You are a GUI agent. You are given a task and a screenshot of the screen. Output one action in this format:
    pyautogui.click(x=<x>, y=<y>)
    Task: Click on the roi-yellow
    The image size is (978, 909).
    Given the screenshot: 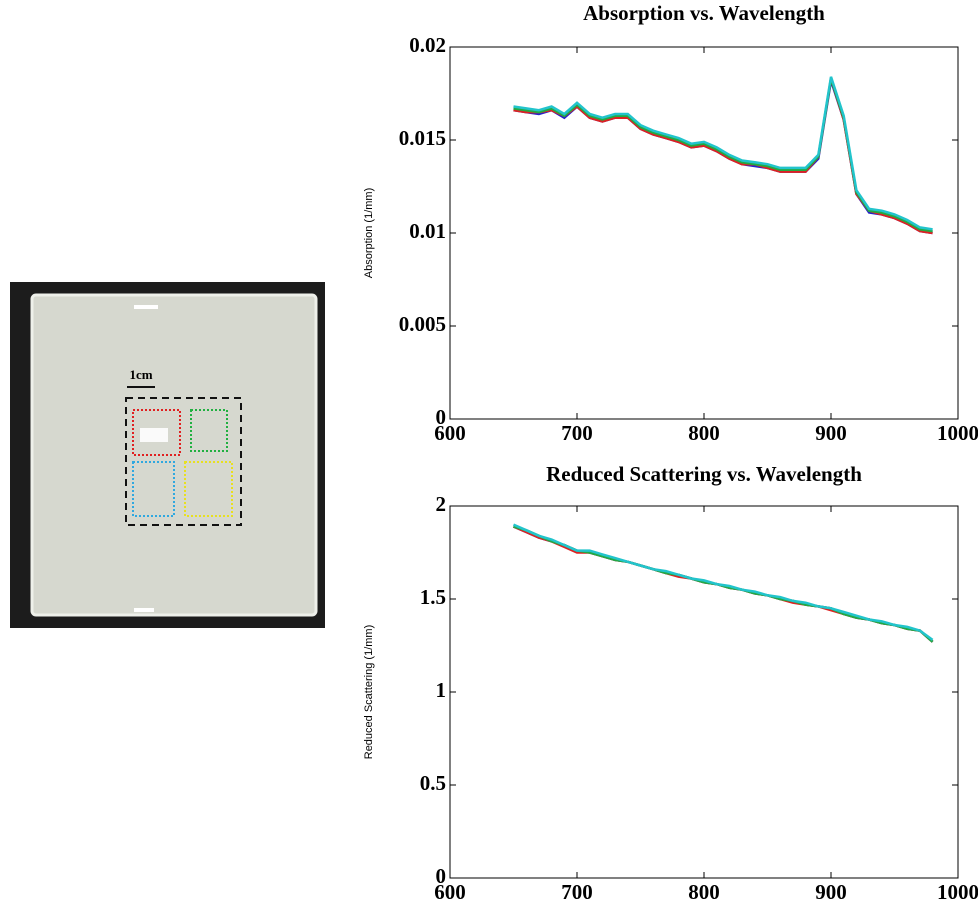 What is the action you would take?
    pyautogui.click(x=208, y=489)
    